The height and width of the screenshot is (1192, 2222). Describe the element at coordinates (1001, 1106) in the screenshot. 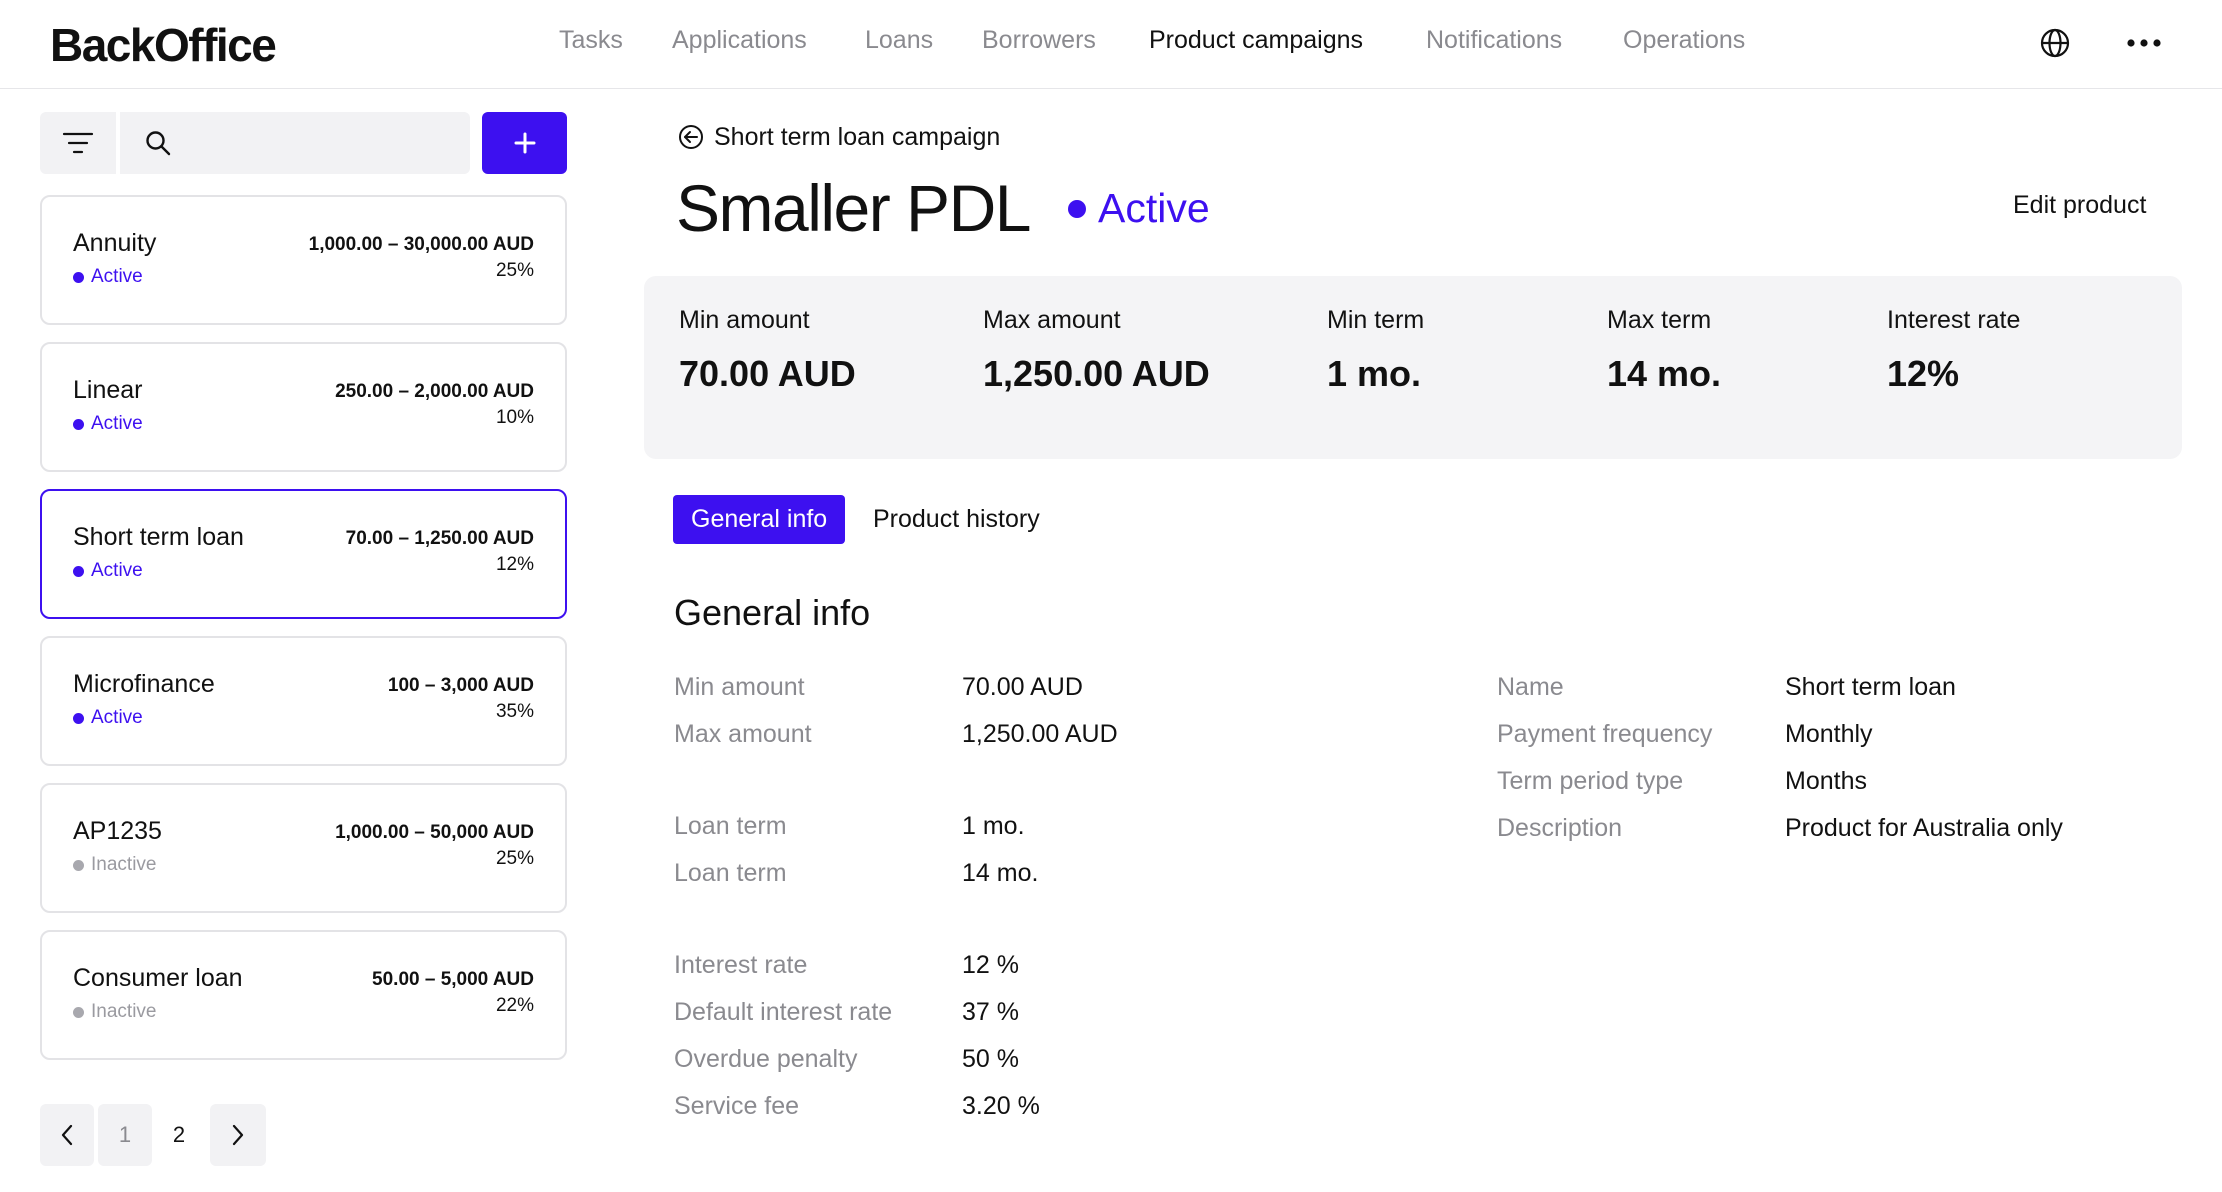

I see `info-value-service-fee: 3.20 %` at that location.